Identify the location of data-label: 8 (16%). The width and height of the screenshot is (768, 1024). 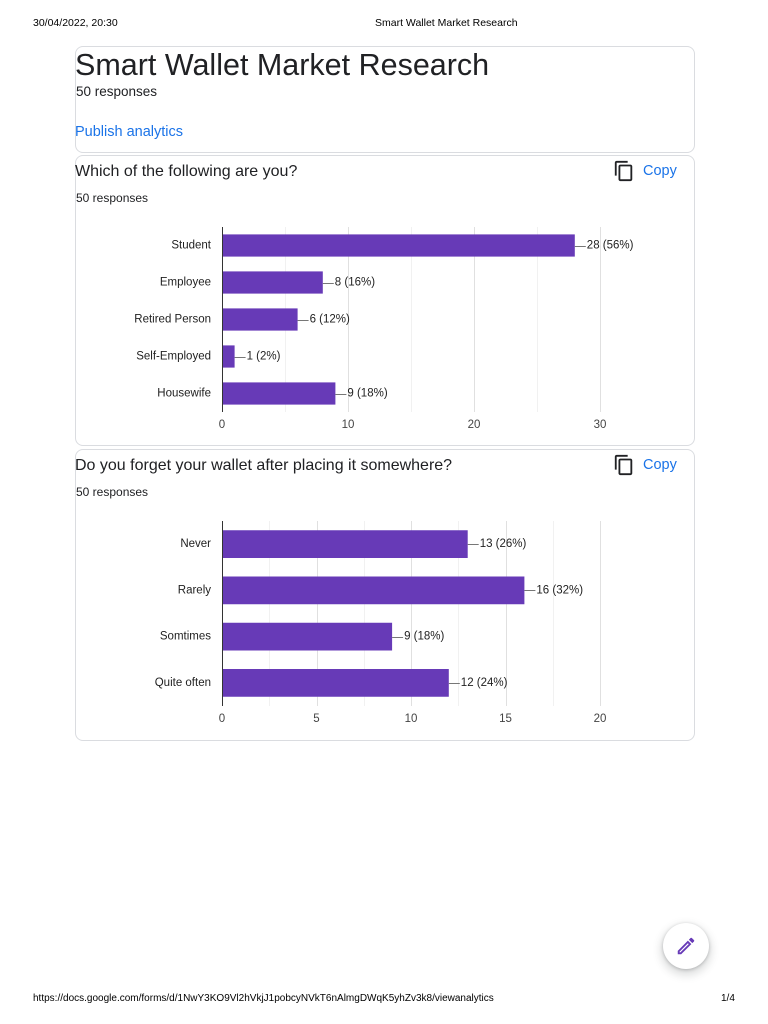
(355, 283).